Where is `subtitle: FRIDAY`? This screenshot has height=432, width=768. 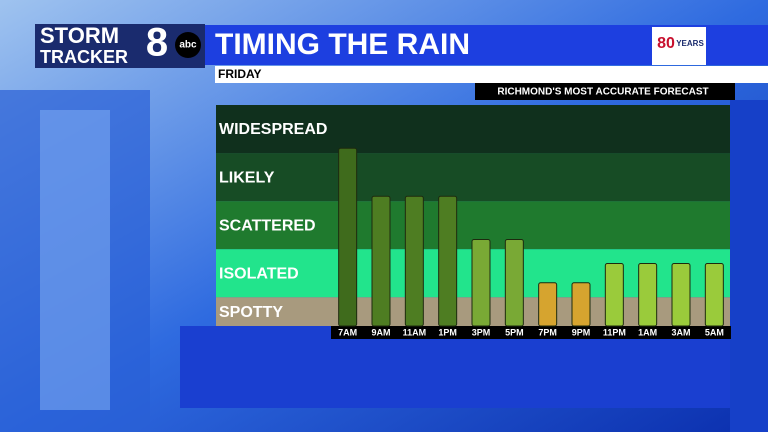
subtitle: FRIDAY is located at coordinates (240, 74).